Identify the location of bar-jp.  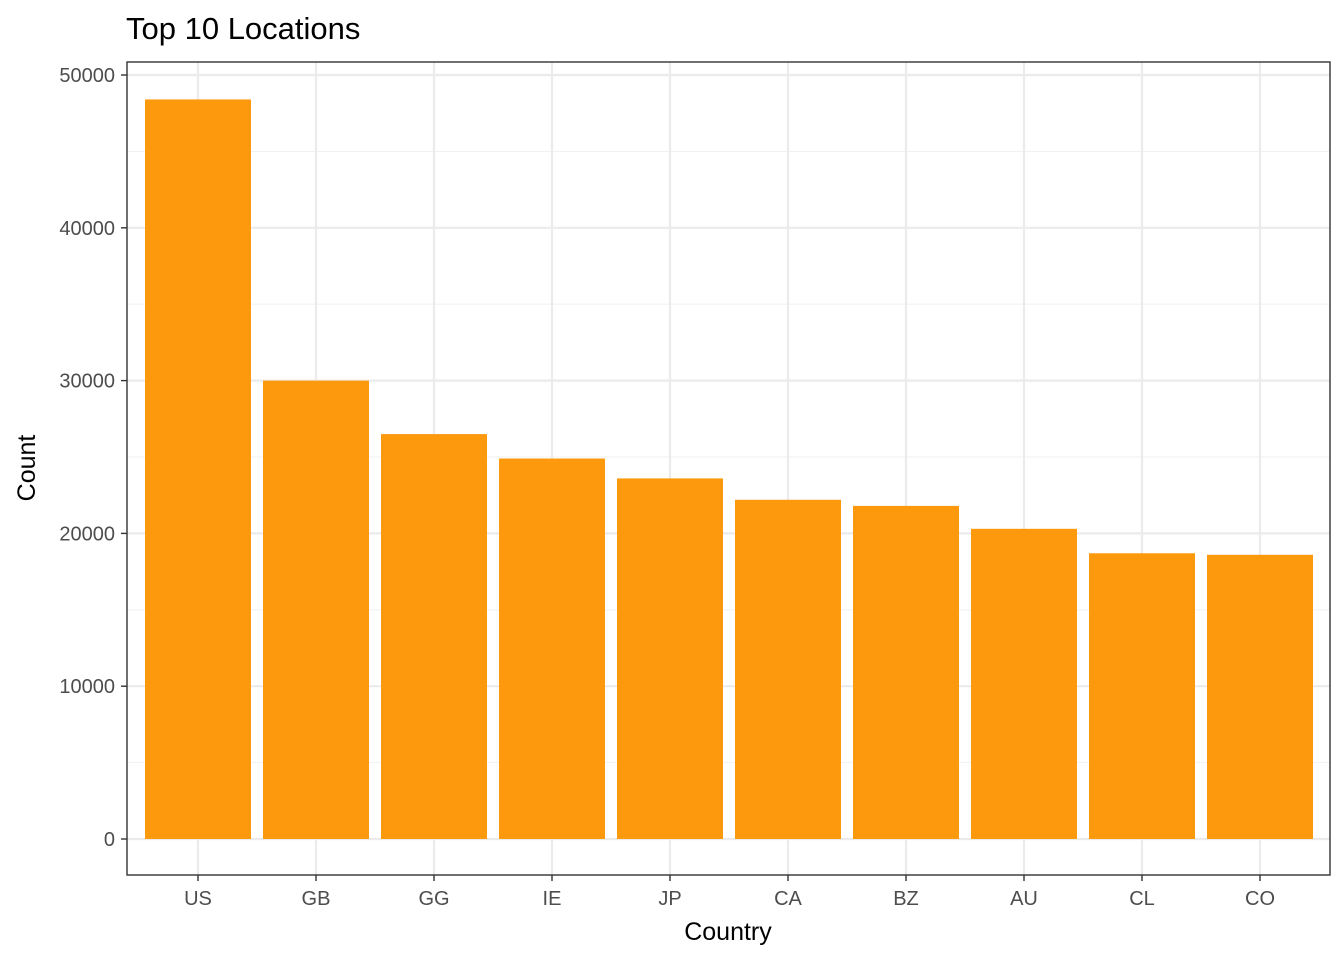
(670, 658).